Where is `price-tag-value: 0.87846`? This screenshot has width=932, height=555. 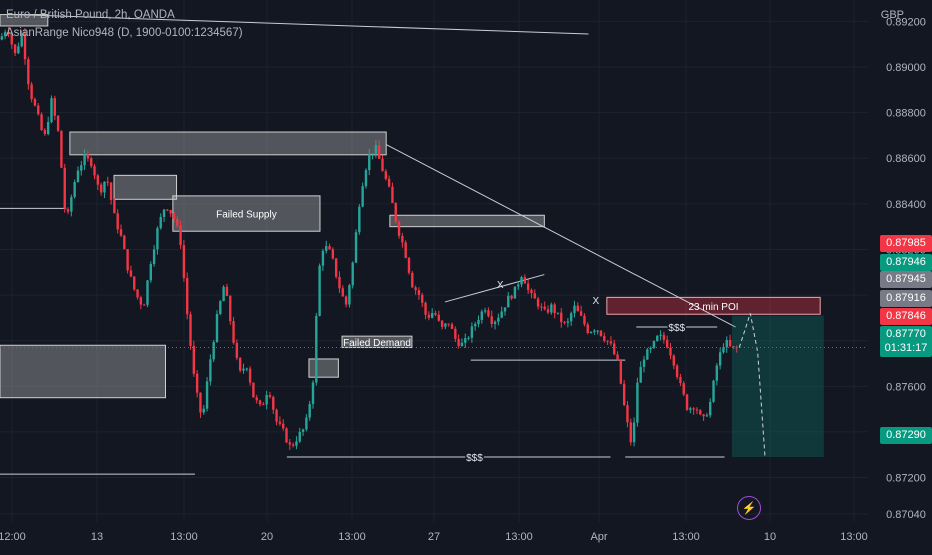 price-tag-value: 0.87846 is located at coordinates (906, 316).